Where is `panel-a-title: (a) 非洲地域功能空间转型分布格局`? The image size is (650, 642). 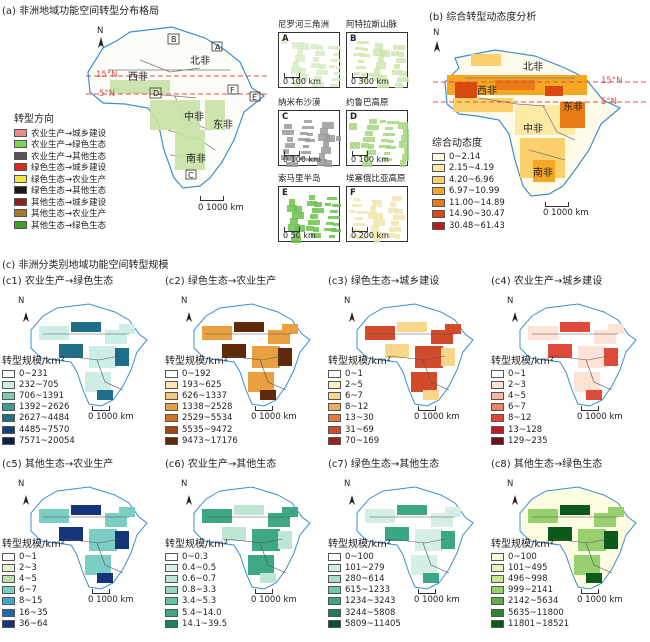
panel-a-title: (a) 非洲地域功能空间转型分布格局 is located at coordinates (81, 11).